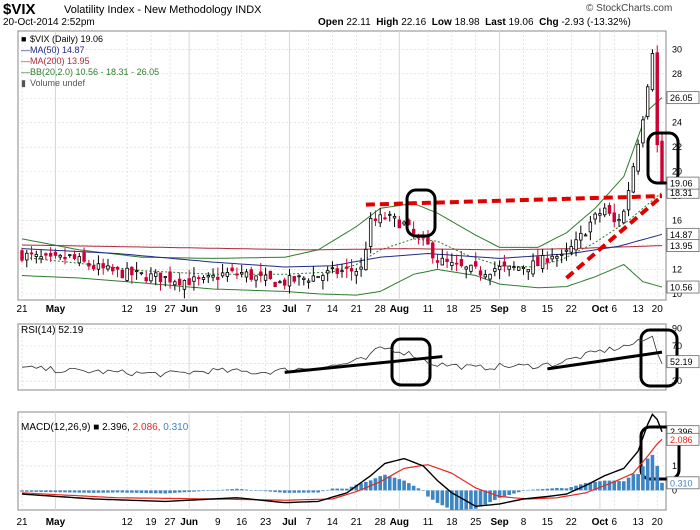 Image resolution: width=700 pixels, height=530 pixels. What do you see at coordinates (524, 522) in the screenshot?
I see `macd-x-tick-label: 8` at bounding box center [524, 522].